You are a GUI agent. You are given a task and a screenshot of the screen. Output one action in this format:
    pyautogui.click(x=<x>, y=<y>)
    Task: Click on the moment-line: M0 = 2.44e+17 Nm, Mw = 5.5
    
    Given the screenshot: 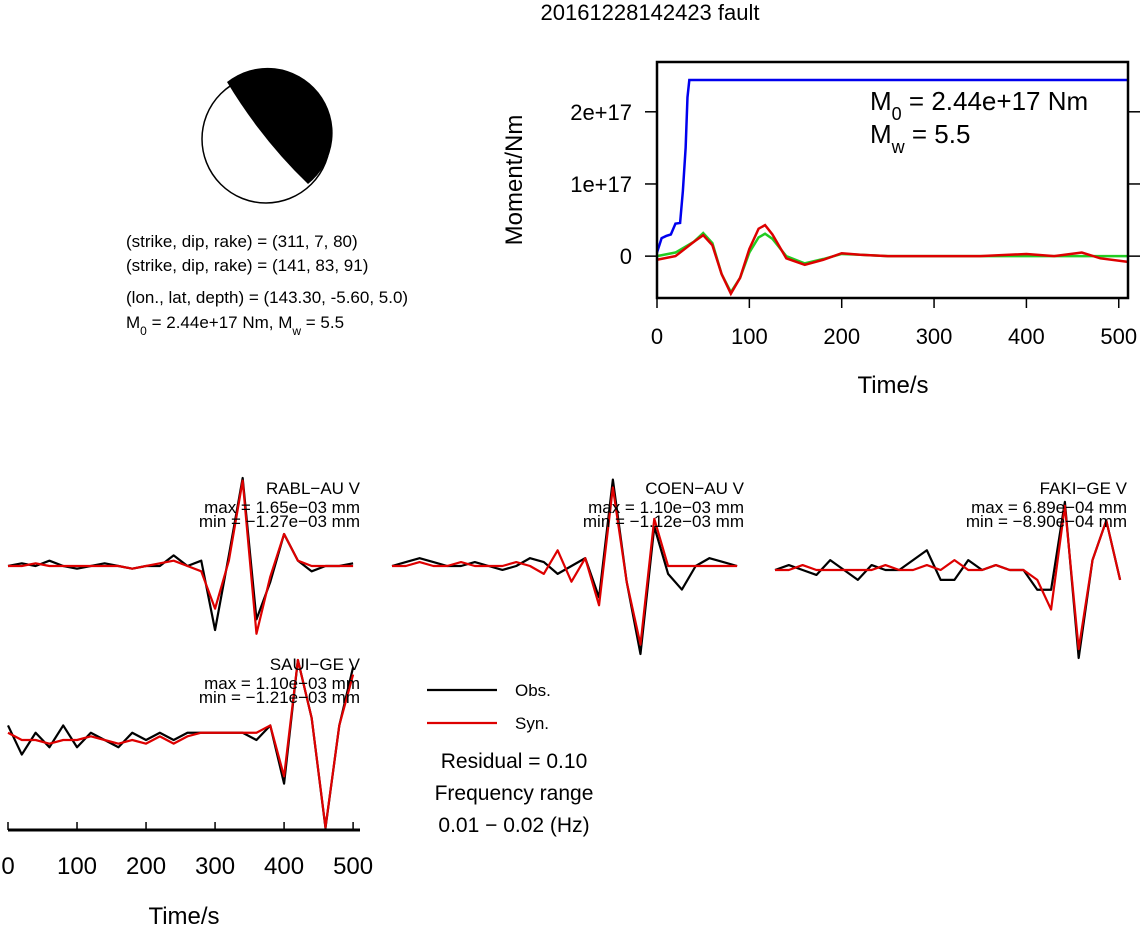 What is the action you would take?
    pyautogui.click(x=235, y=325)
    